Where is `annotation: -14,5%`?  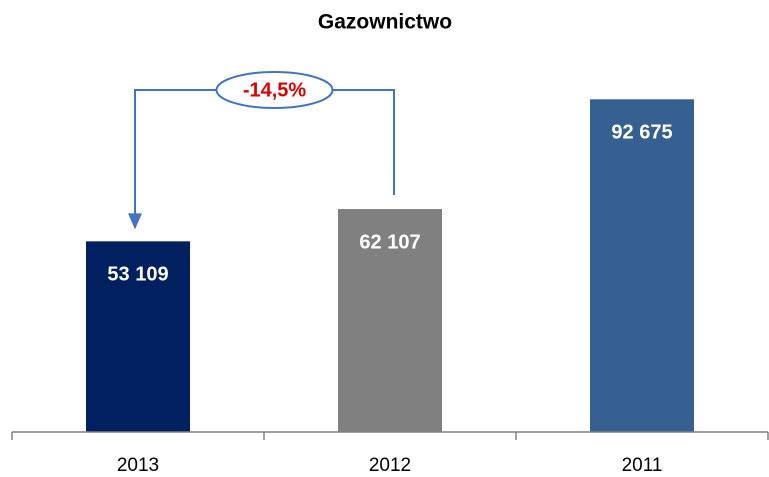
annotation: -14,5% is located at coordinates (275, 90).